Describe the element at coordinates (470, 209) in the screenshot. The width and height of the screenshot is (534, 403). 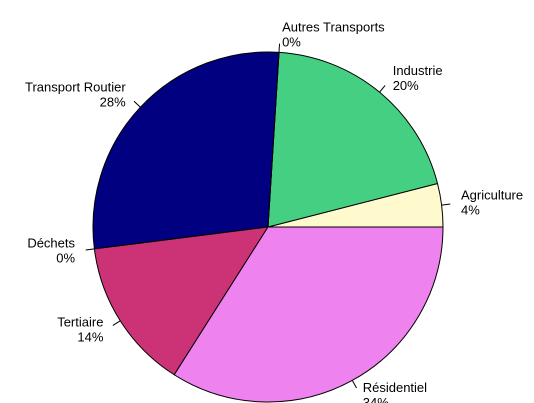
I see `slice-value-label: 4%` at that location.